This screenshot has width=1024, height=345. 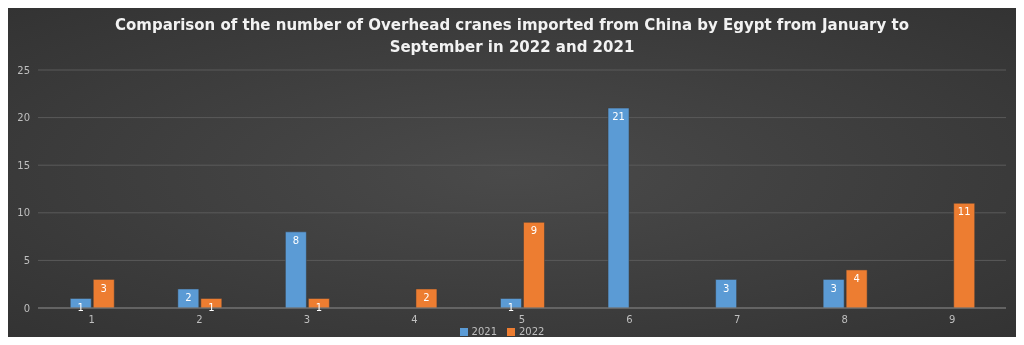 I want to click on data-label: 9, so click(x=534, y=231).